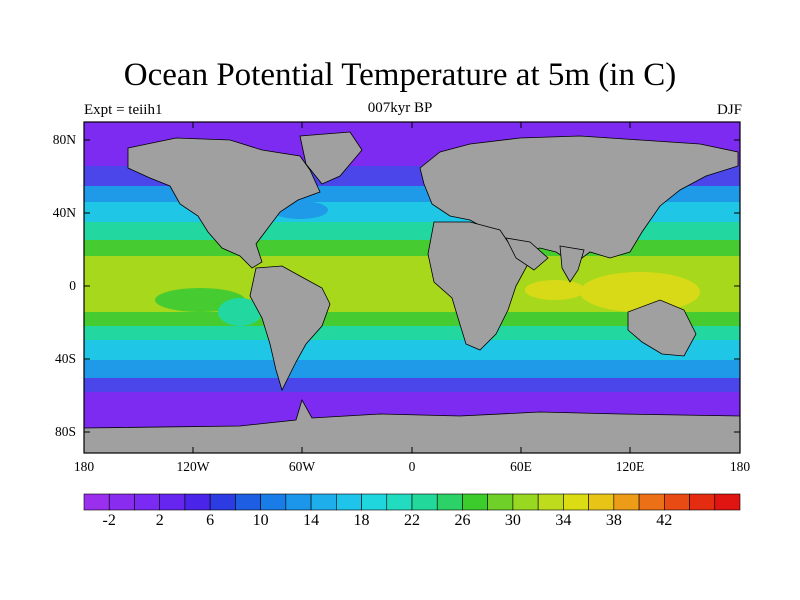 The height and width of the screenshot is (600, 800). Describe the element at coordinates (613, 520) in the screenshot. I see `colorbar-label: 38` at that location.